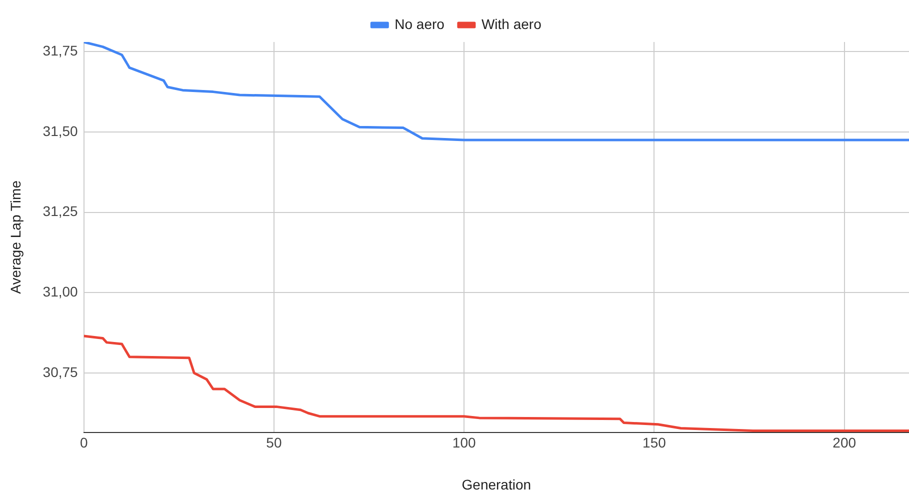 Image resolution: width=909 pixels, height=498 pixels. Describe the element at coordinates (844, 442) in the screenshot. I see `x-tick-label: 200` at that location.